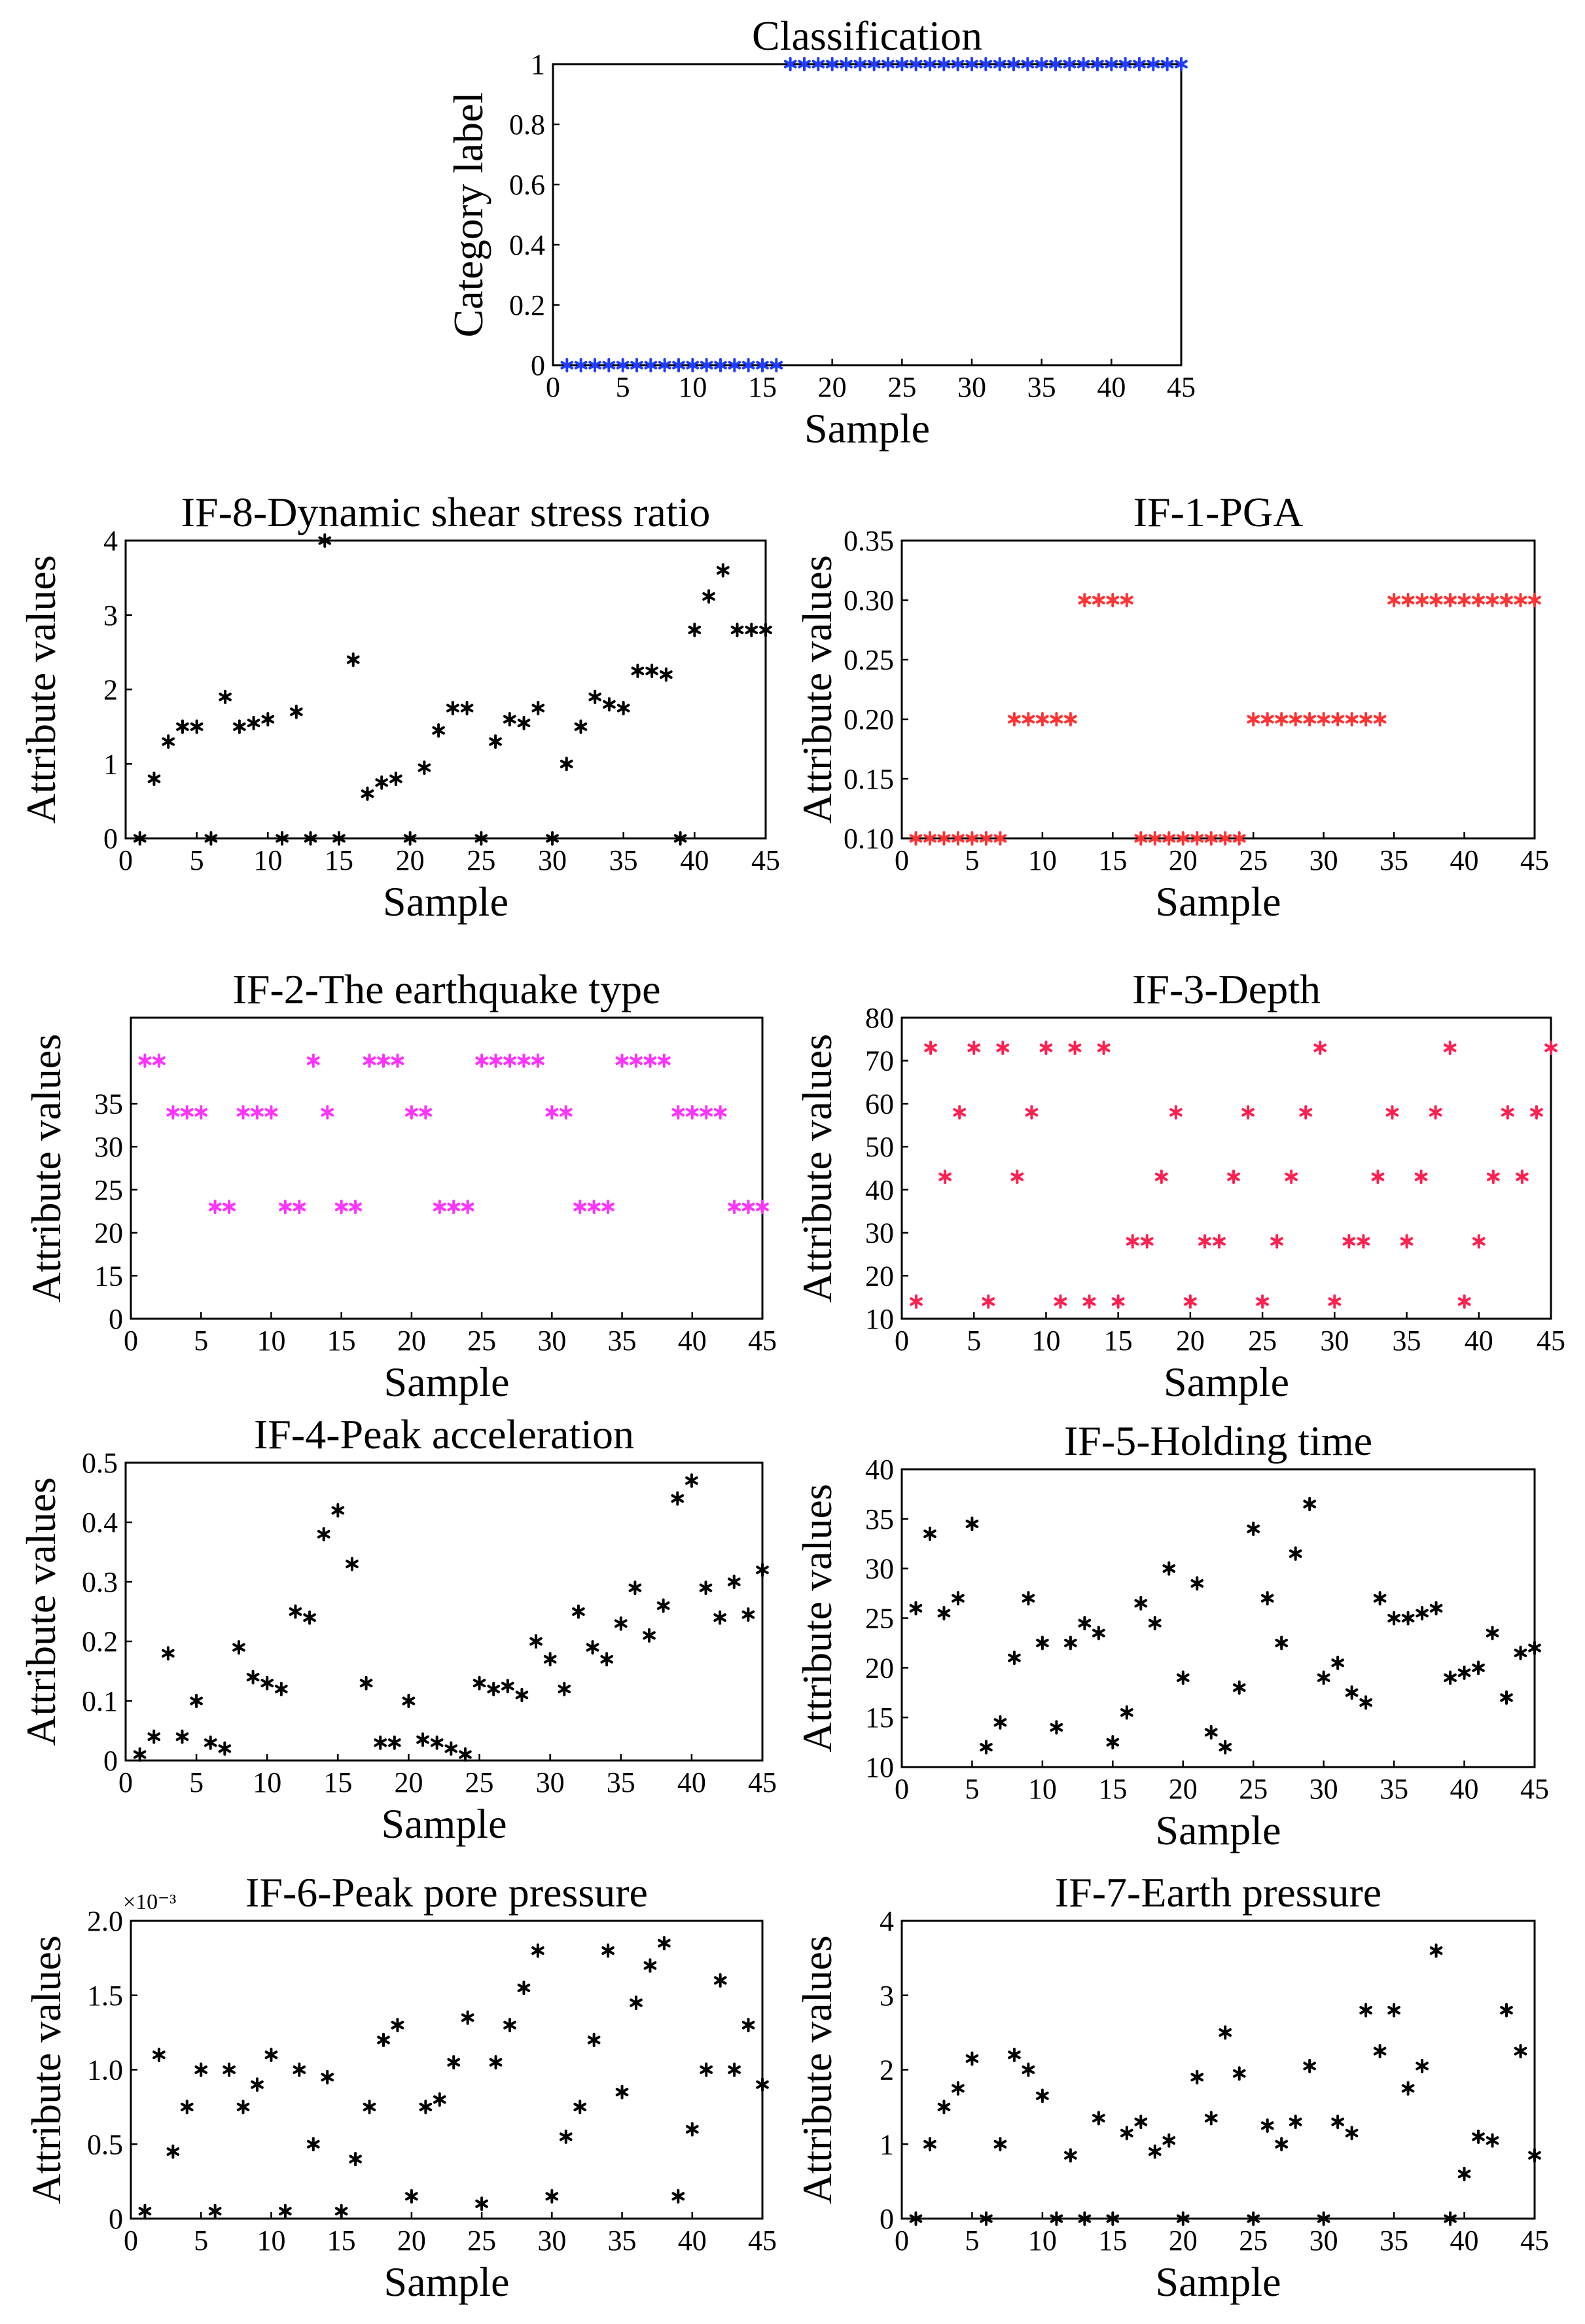 The image size is (1585, 2324). Describe the element at coordinates (527, 245) in the screenshot. I see `classification-ytick-label: 0.4` at that location.